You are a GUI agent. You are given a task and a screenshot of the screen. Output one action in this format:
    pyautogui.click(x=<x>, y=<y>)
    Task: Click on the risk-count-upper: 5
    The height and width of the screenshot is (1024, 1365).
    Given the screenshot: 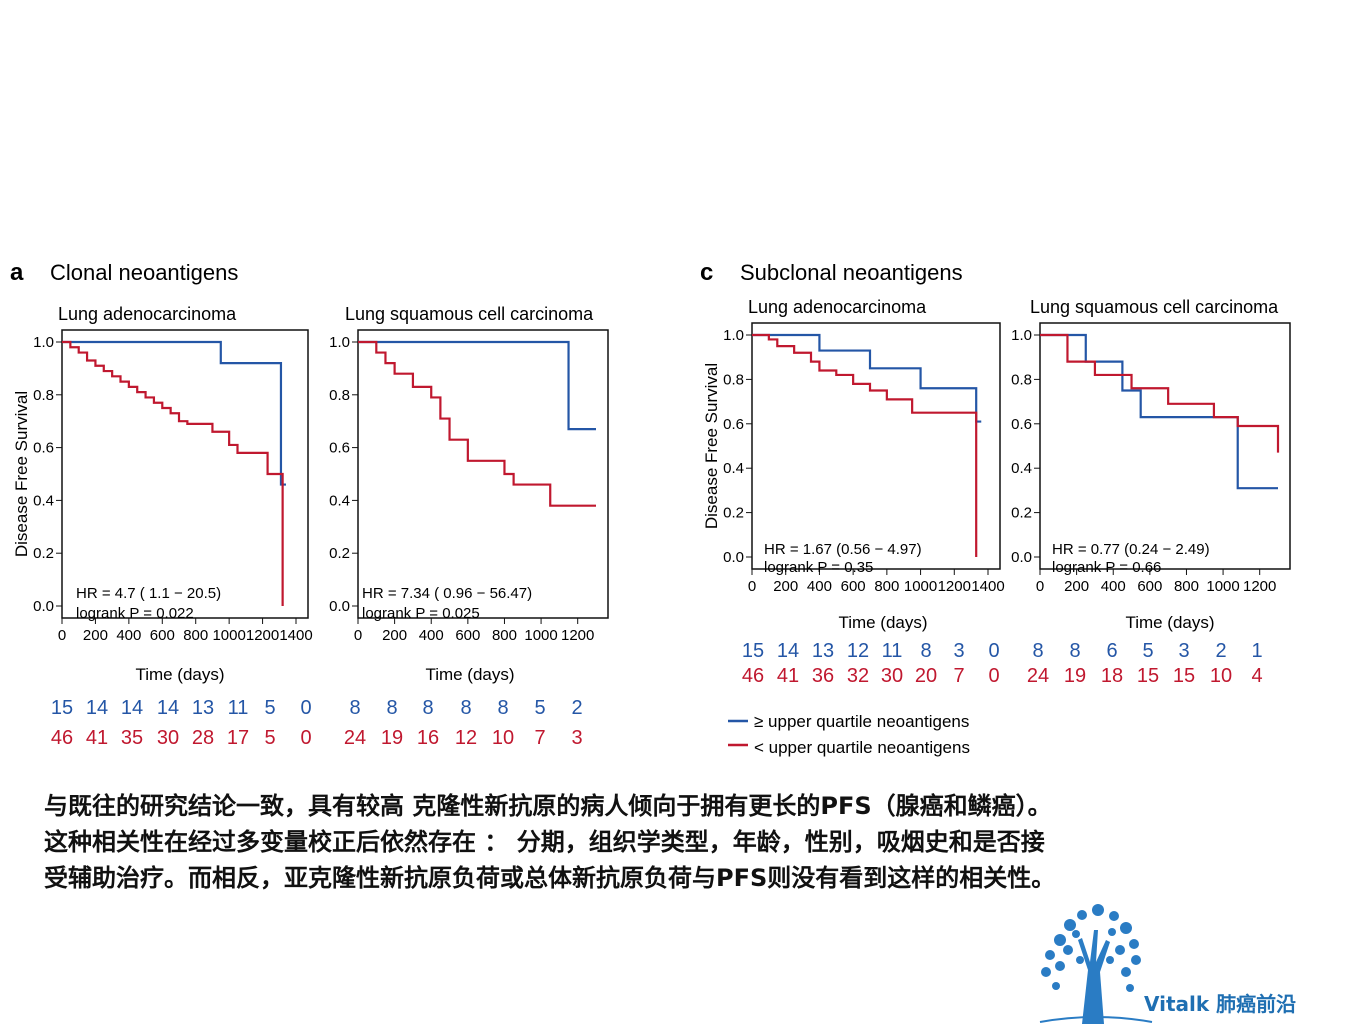 What is the action you would take?
    pyautogui.click(x=269, y=708)
    